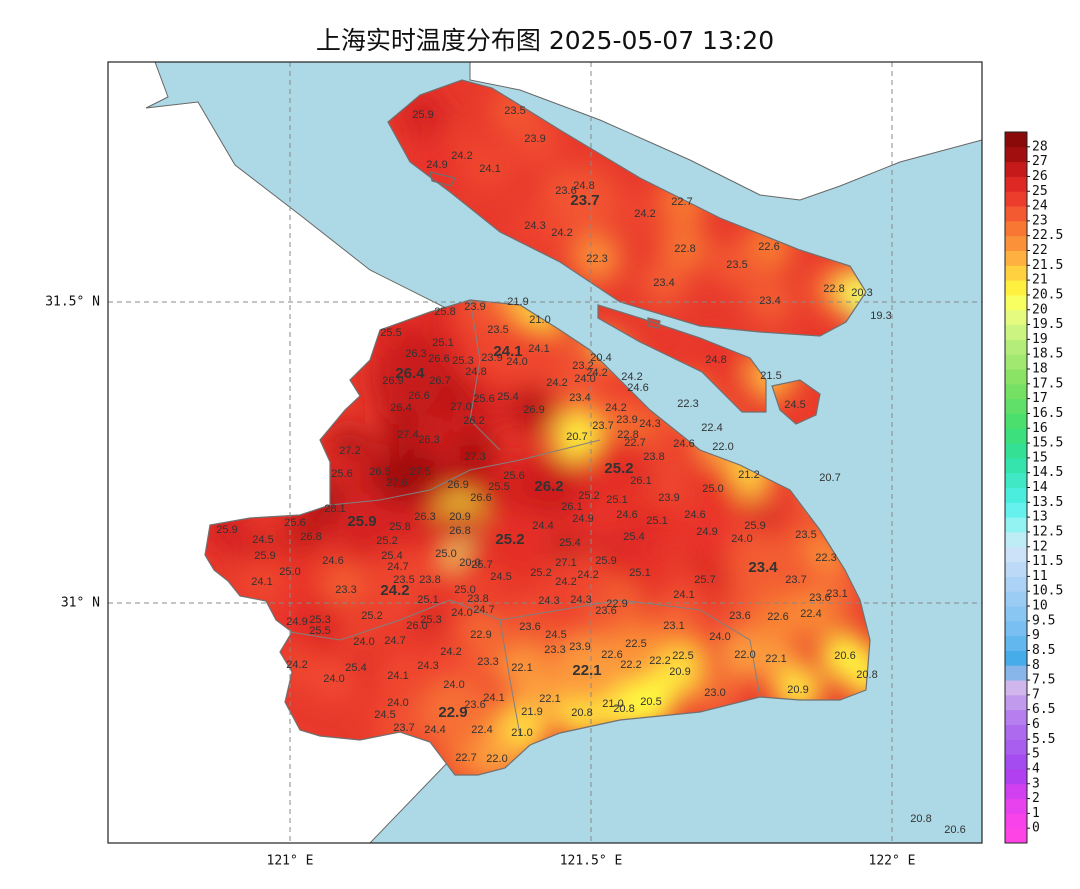  What do you see at coordinates (513, 476) in the screenshot?
I see `station-reading: 25.6` at bounding box center [513, 476].